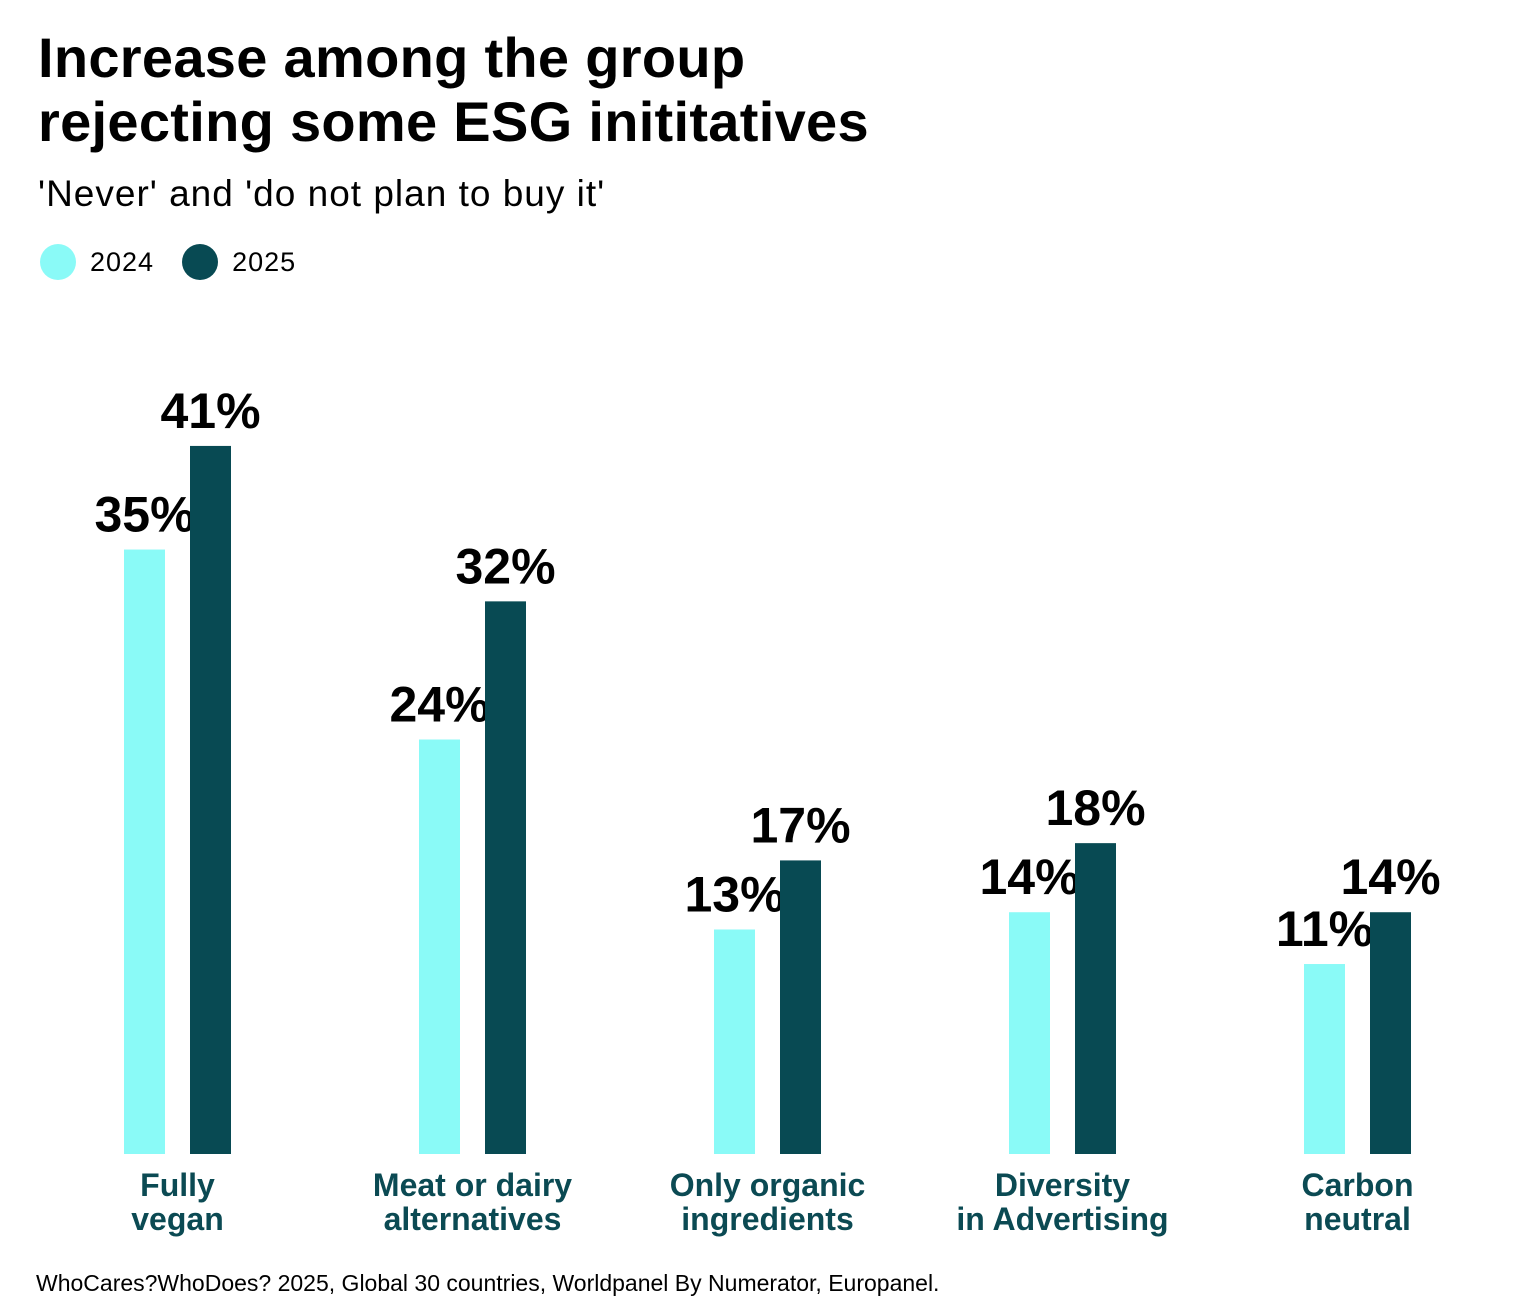 This screenshot has width=1539, height=1312. I want to click on category-label-4-line-2: neutral, so click(1357, 1219).